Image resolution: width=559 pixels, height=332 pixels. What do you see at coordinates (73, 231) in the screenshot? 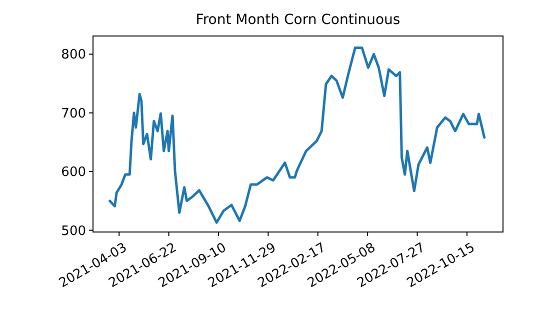
I see `y-tick-label: 500` at bounding box center [73, 231].